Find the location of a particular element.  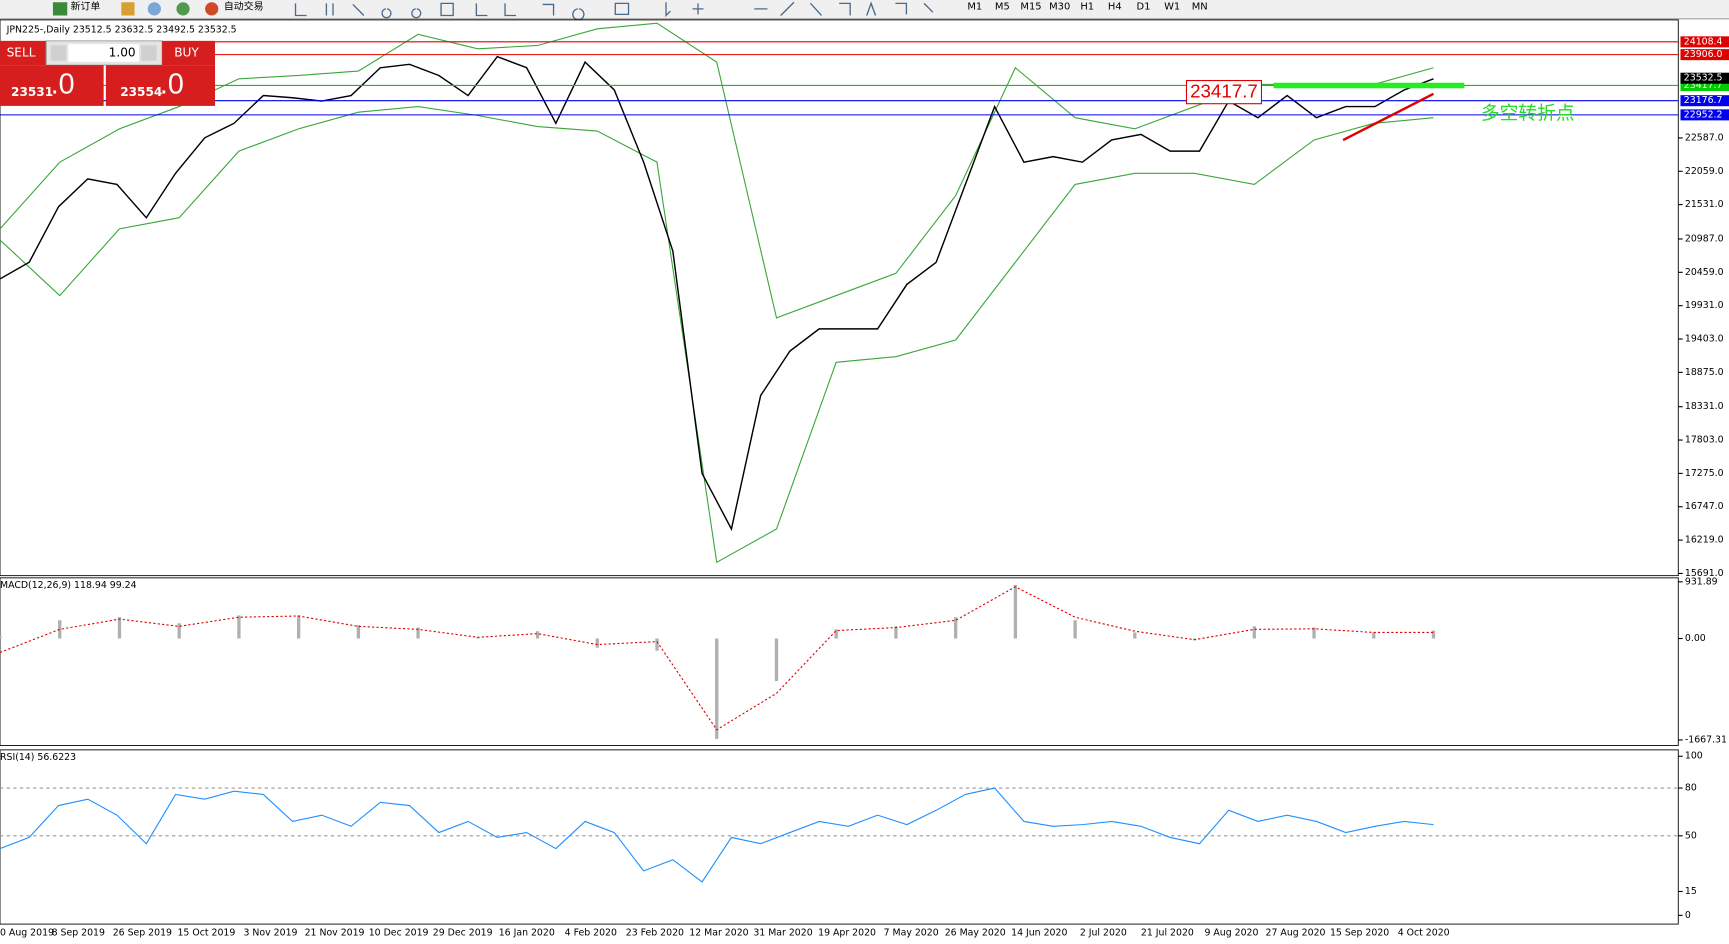

rsi-info: RSI(14) 56.6223 is located at coordinates (38, 757).